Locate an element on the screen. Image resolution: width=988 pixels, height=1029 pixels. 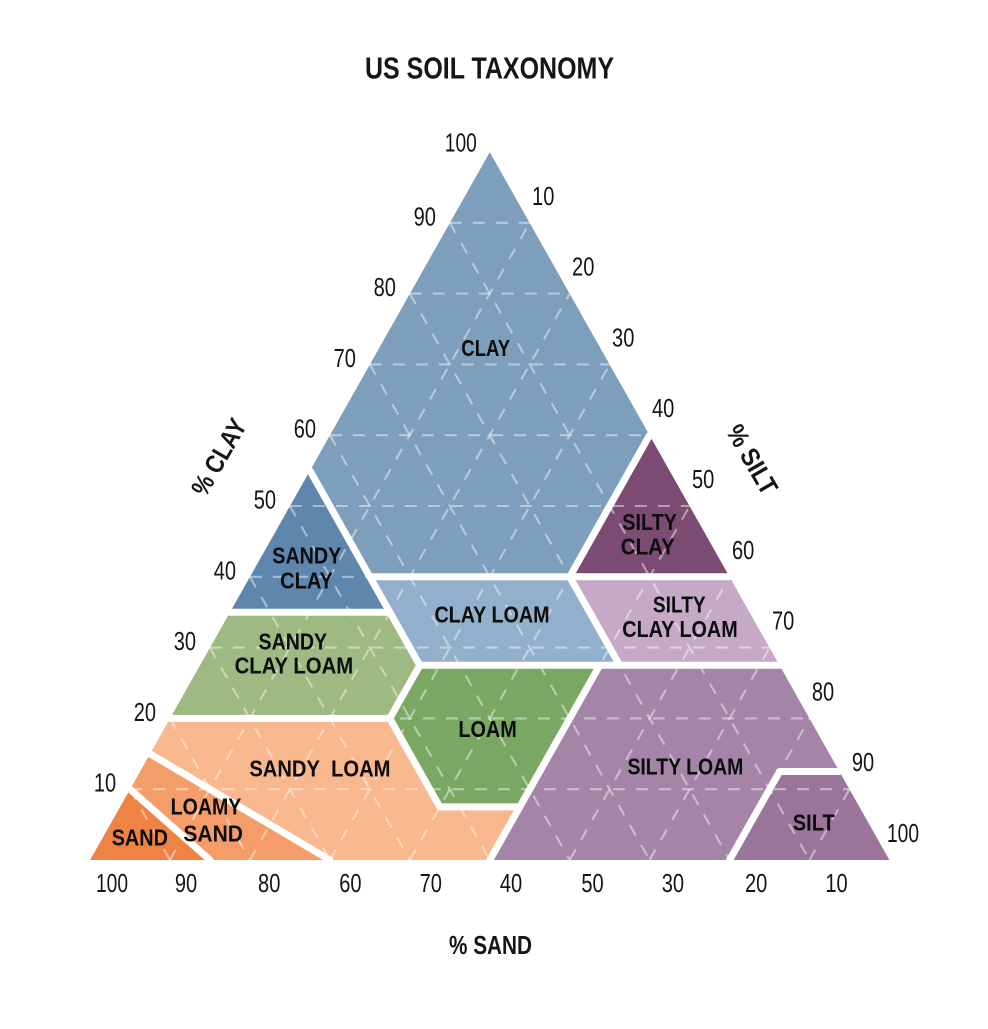
svg-text: US SOIL TAXONOMY is located at coordinates (489, 68).